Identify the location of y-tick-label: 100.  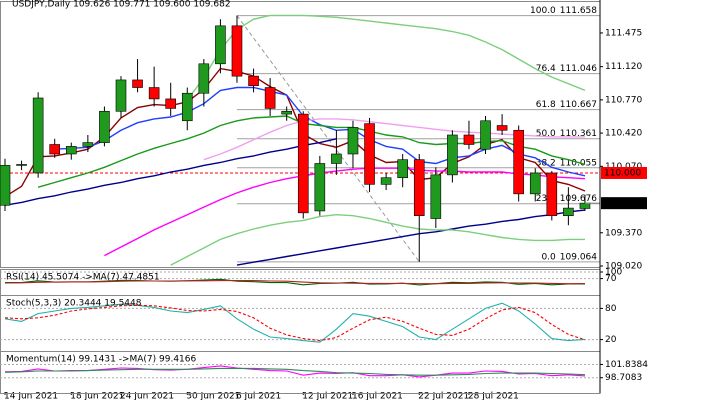
(613, 273).